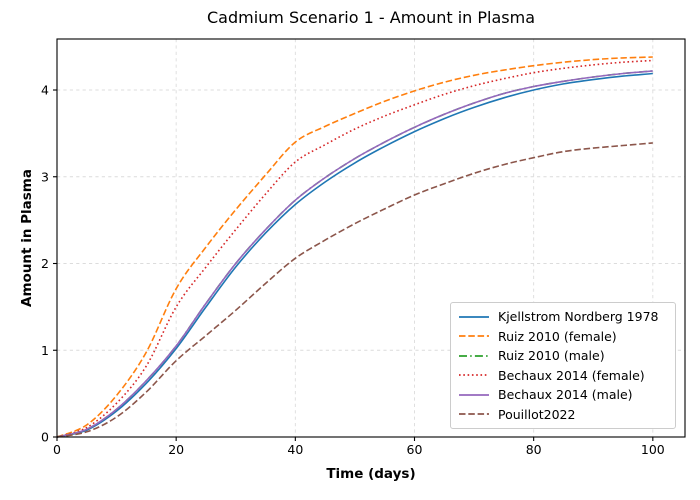 The height and width of the screenshot is (500, 700). I want to click on legend-label: Bechaux 2014 (female), so click(571, 375).